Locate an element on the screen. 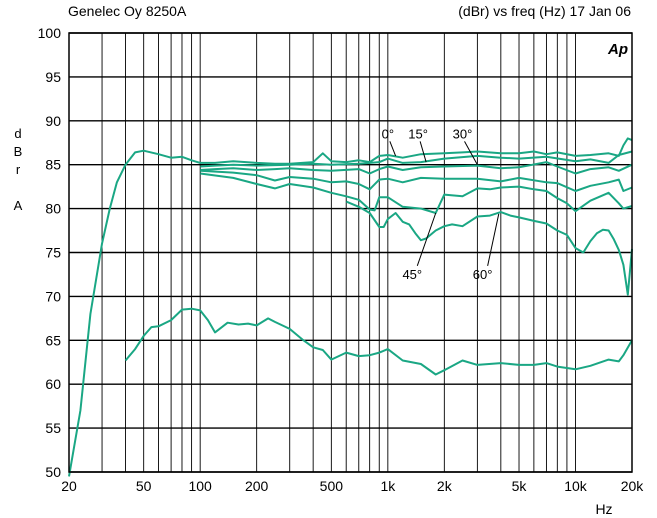  header-measurement-info: (dBr) vs freq (Hz) 17 Jan 06 is located at coordinates (544, 11).